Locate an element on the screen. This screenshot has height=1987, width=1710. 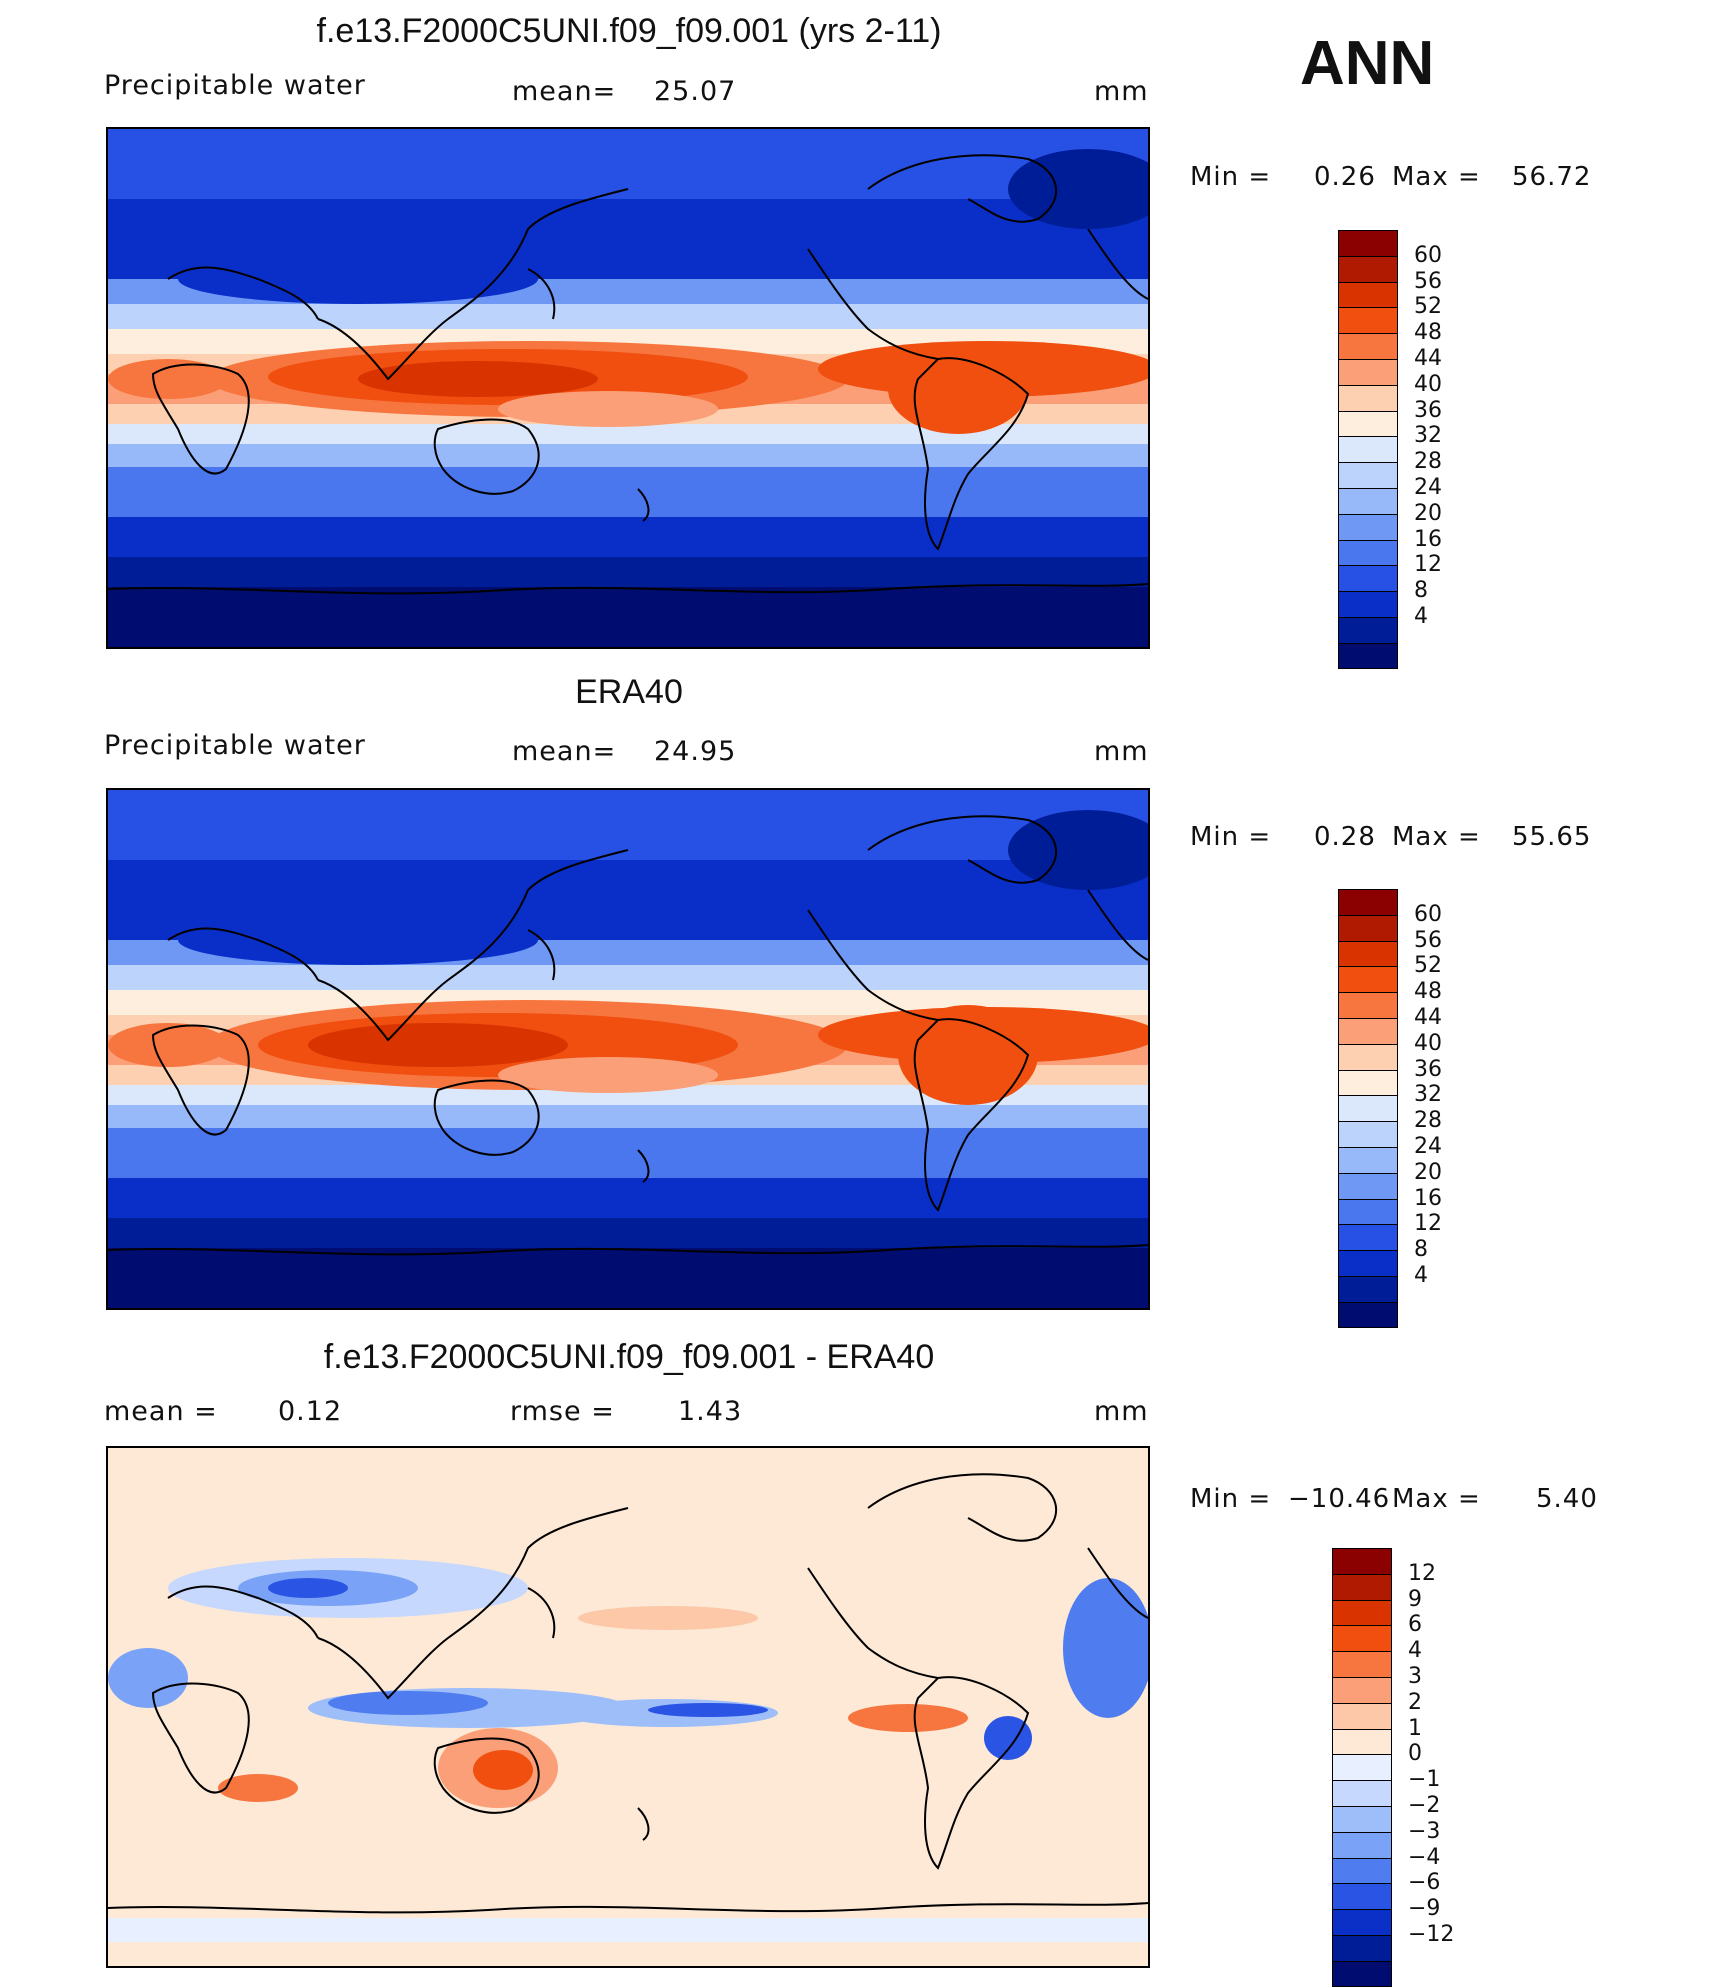
colorbar-tick-label: 44 is located at coordinates (1428, 1017).